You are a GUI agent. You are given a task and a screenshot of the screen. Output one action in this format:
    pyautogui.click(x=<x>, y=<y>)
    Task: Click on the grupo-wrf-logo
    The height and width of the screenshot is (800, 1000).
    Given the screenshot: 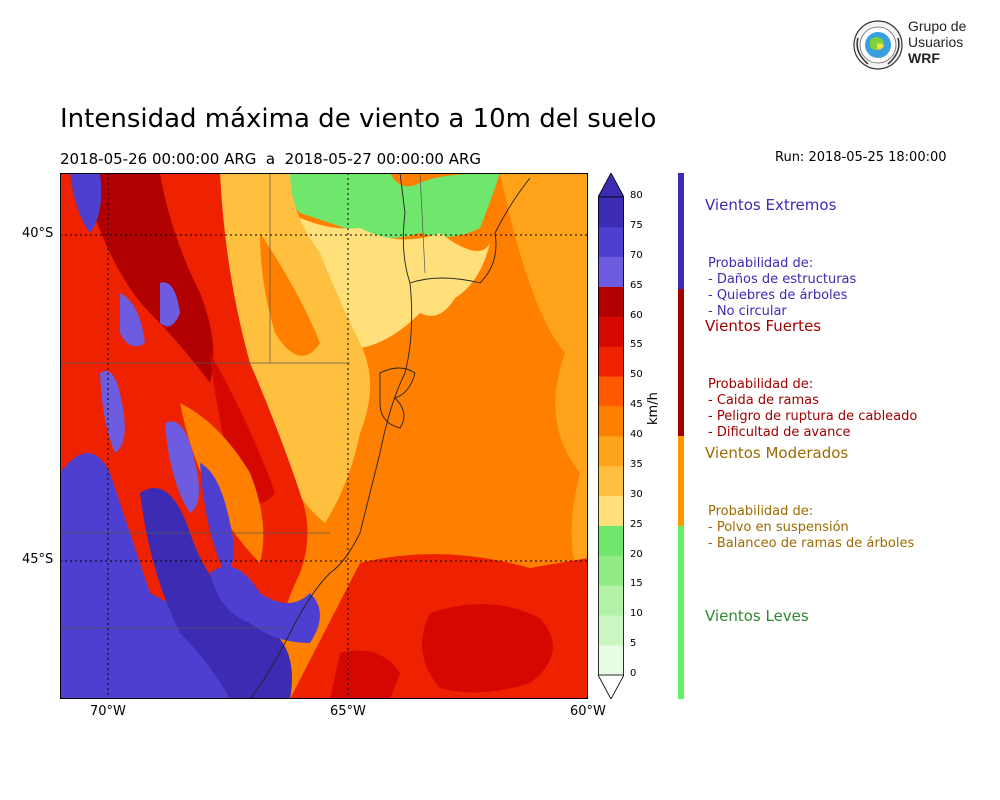 What is the action you would take?
    pyautogui.click(x=878, y=45)
    